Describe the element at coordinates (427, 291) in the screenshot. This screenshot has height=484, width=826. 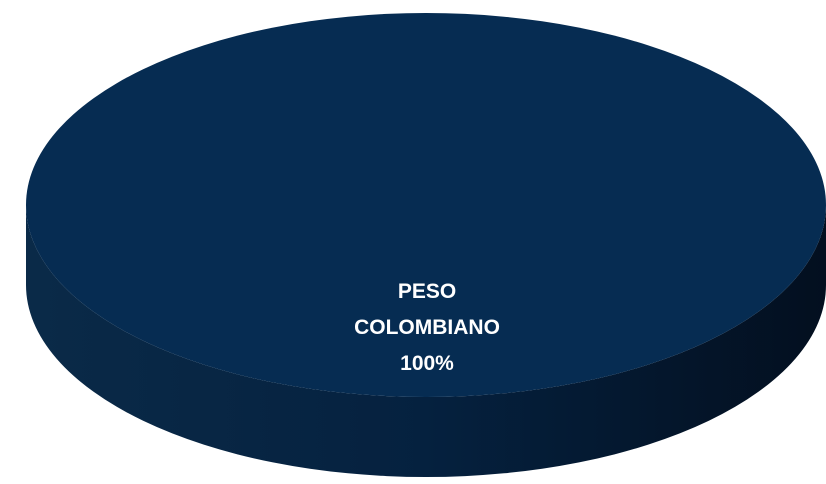
I see `slice-label-line-1: PESO` at that location.